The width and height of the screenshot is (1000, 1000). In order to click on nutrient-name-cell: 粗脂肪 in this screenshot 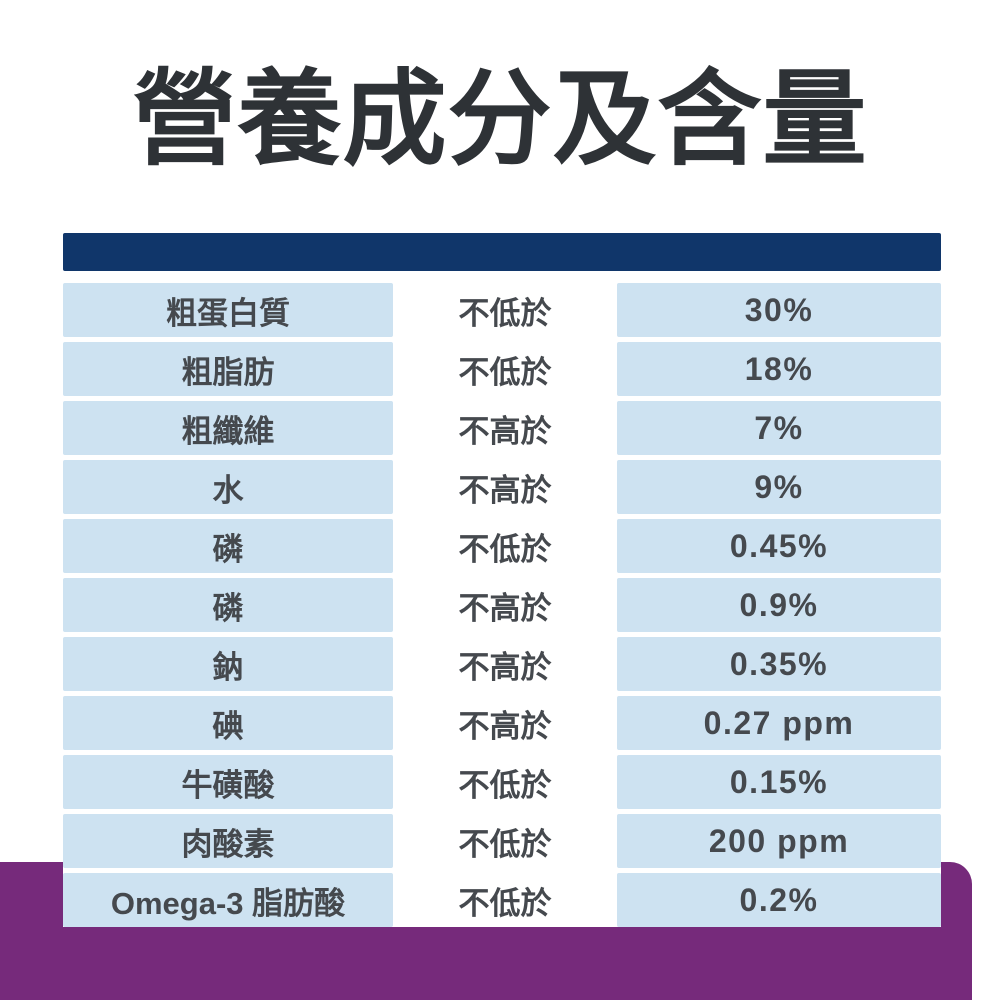, I will do `click(228, 369)`.